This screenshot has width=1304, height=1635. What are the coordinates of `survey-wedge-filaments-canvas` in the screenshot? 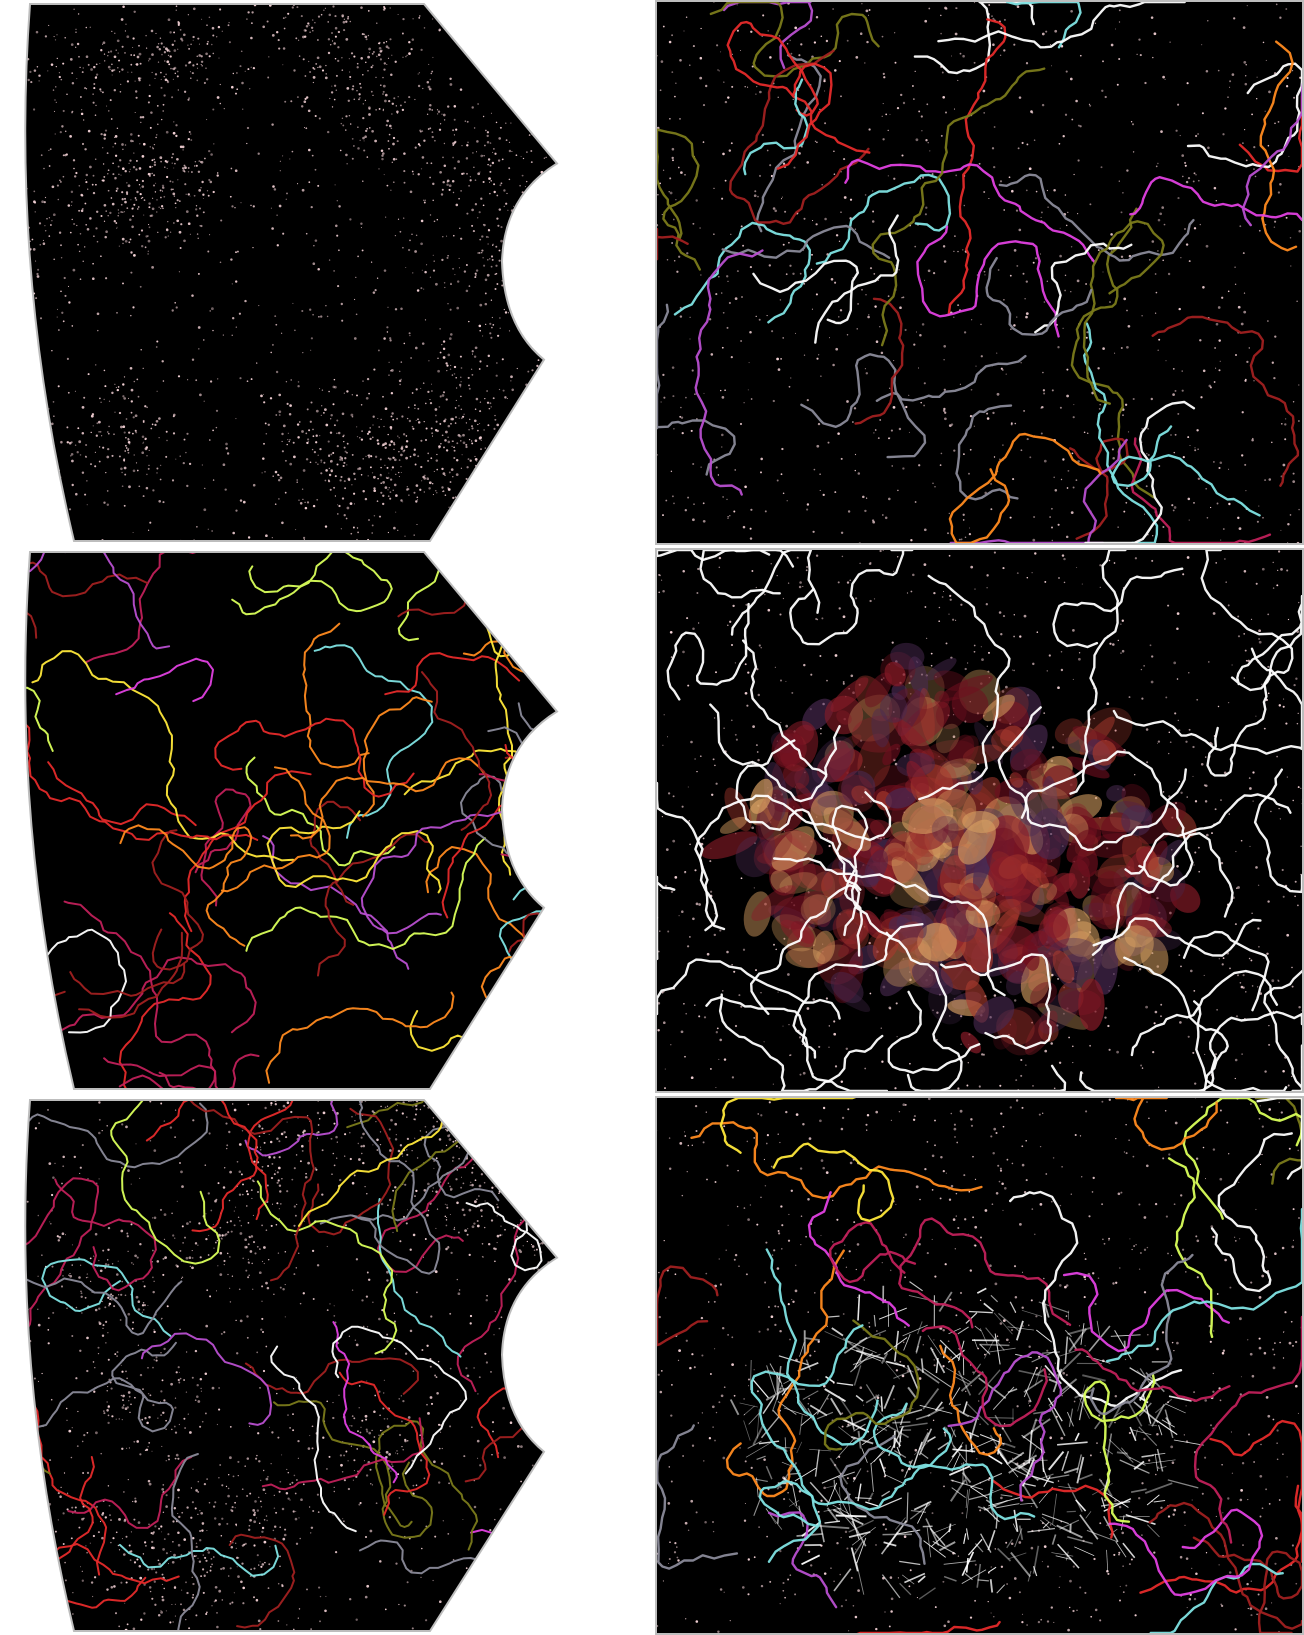 It's located at (291, 820).